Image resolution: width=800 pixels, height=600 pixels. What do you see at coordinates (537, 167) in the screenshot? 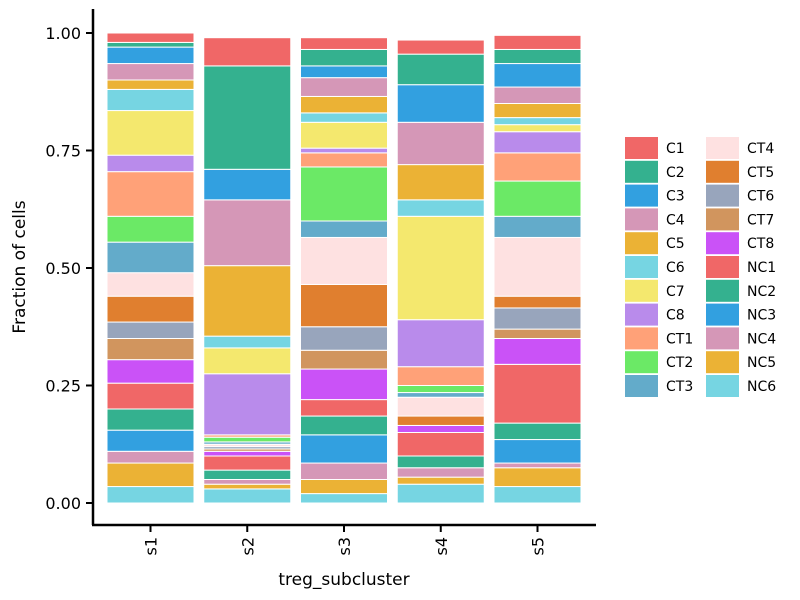
I see `bar-segment-s5-ct1` at bounding box center [537, 167].